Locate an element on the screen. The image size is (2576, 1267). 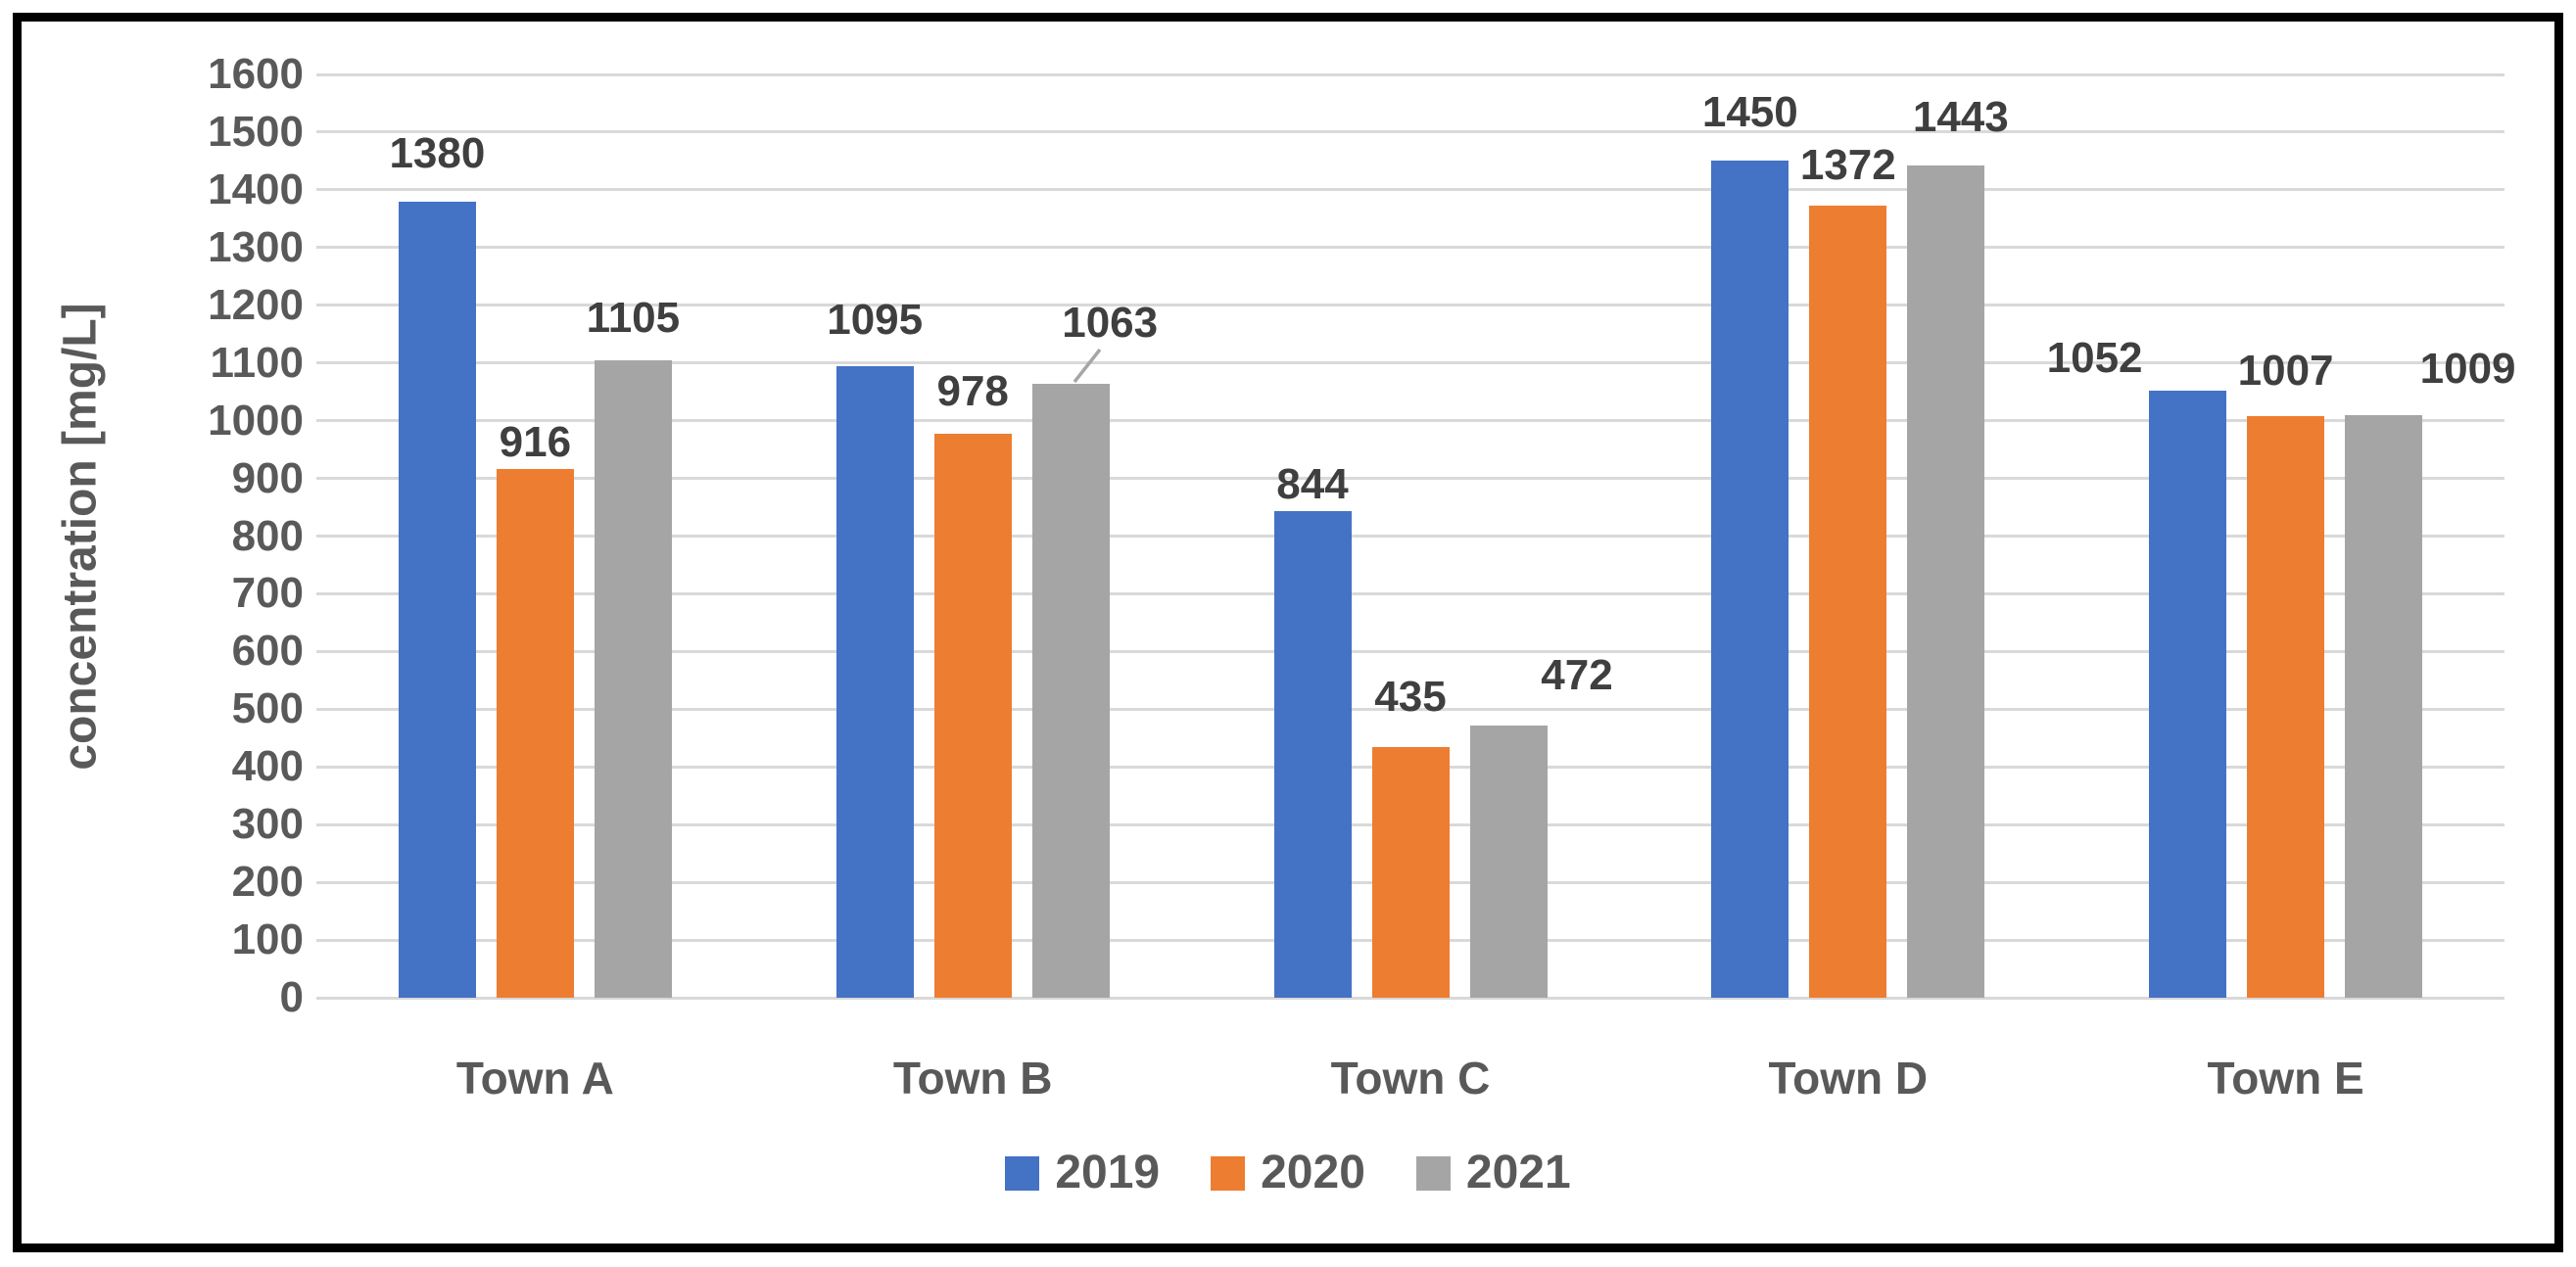
y-tick-label: 1500 is located at coordinates (256, 131).